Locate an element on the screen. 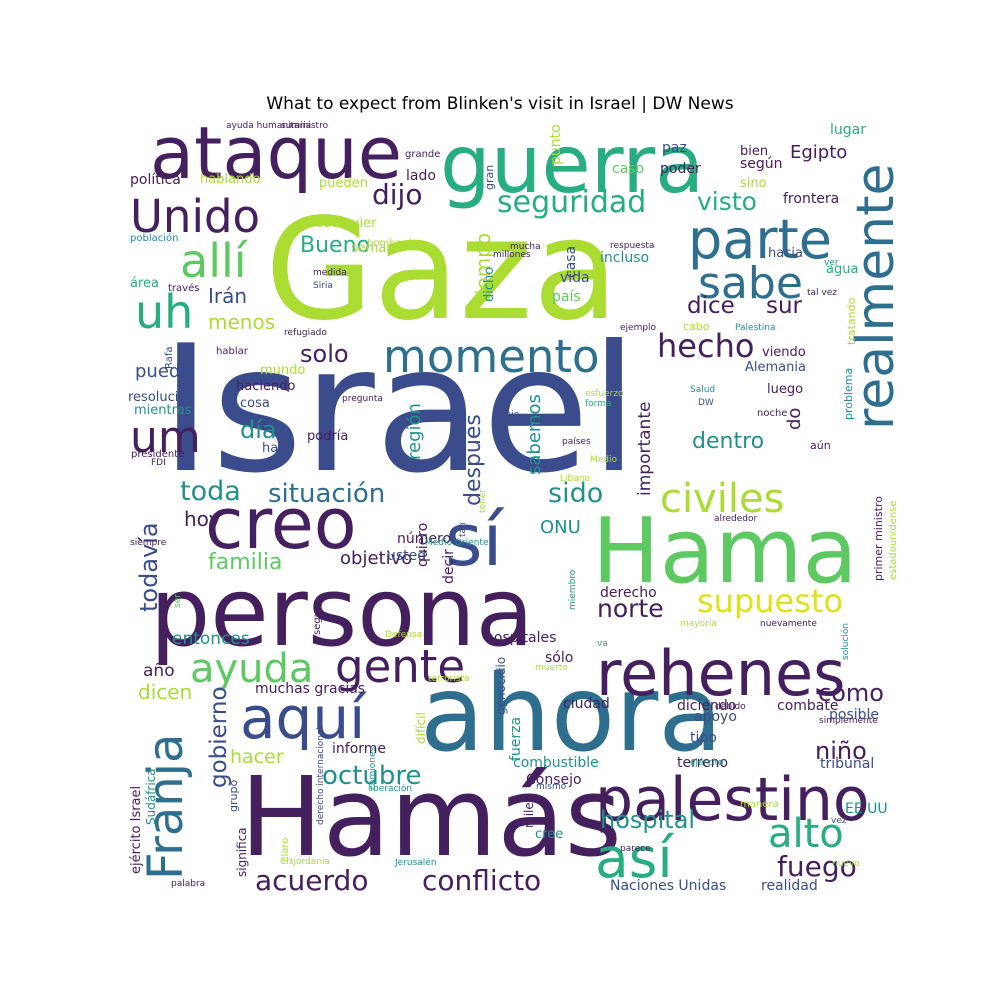 The width and height of the screenshot is (1000, 1000). cloud-word: viendo is located at coordinates (784, 352).